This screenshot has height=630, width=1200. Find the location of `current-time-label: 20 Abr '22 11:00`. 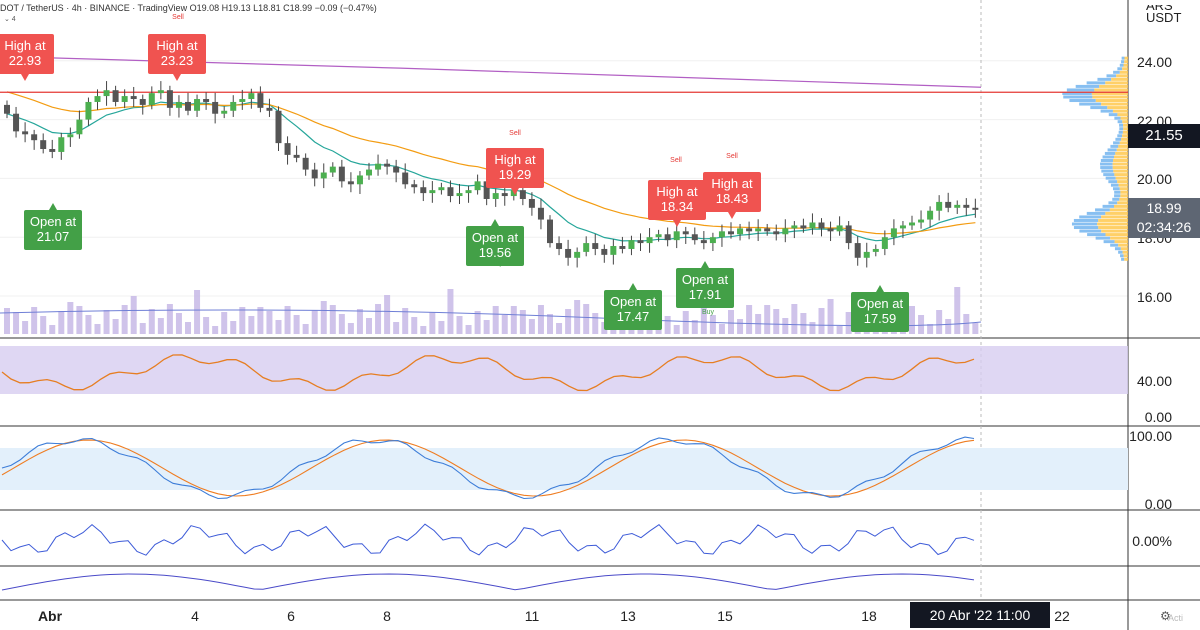

current-time-label: 20 Abr '22 11:00 is located at coordinates (980, 615).